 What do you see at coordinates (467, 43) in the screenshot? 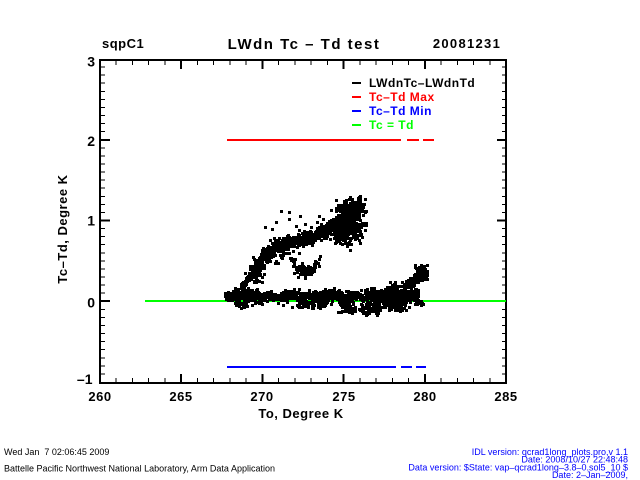
I see `svg-text: 20081231` at bounding box center [467, 43].